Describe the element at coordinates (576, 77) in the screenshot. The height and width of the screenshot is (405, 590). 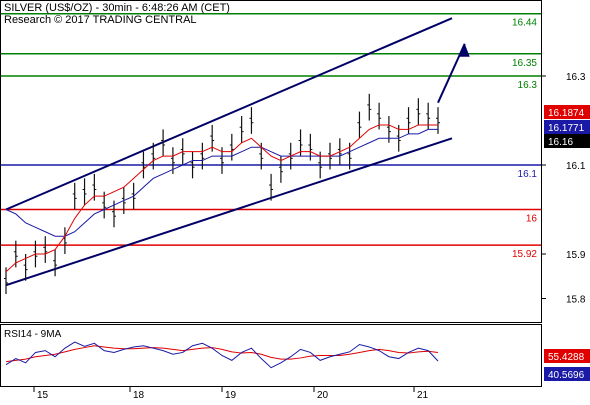
I see `y-tick-label: 16.3` at that location.